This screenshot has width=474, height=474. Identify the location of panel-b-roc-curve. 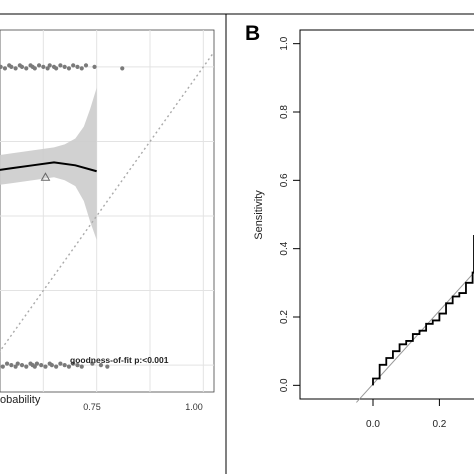
(423, 310).